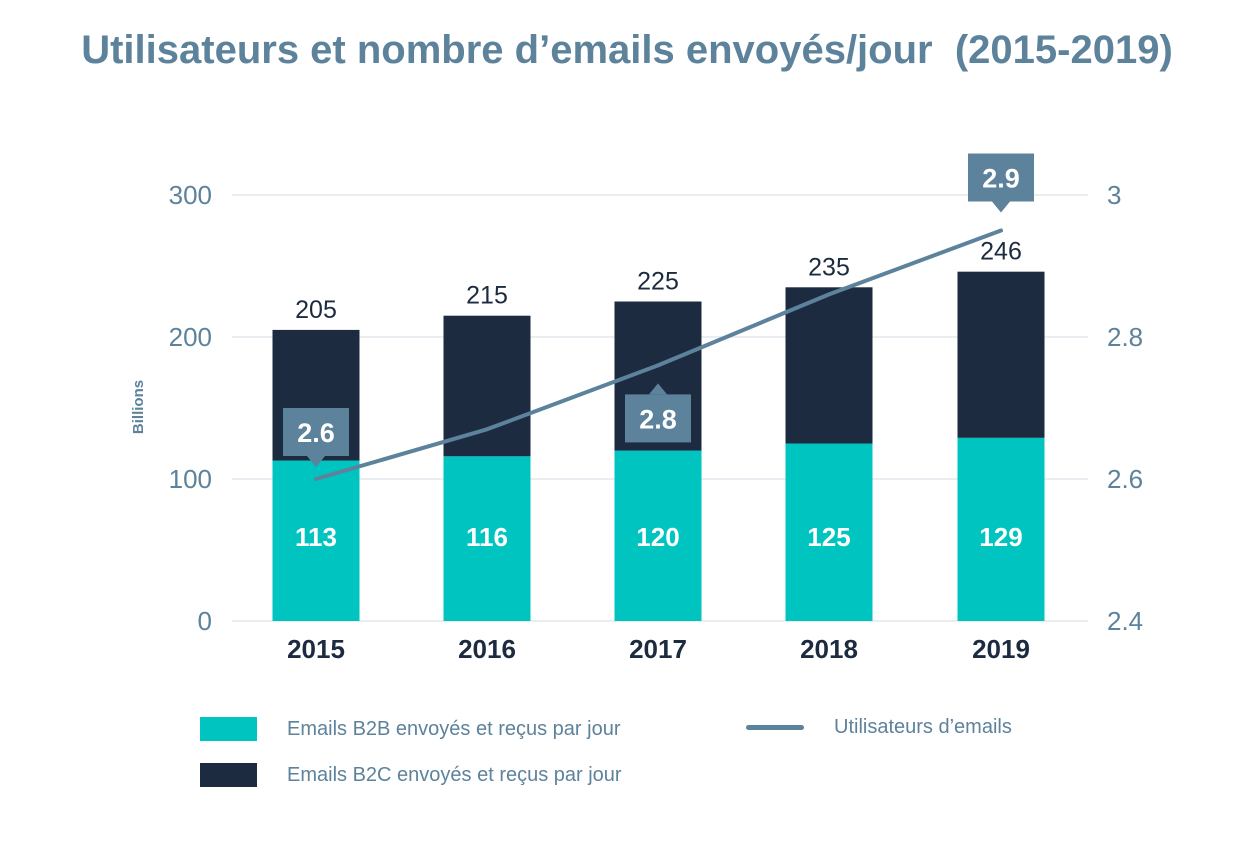  Describe the element at coordinates (190, 337) in the screenshot. I see `y-tick-label: 200` at that location.